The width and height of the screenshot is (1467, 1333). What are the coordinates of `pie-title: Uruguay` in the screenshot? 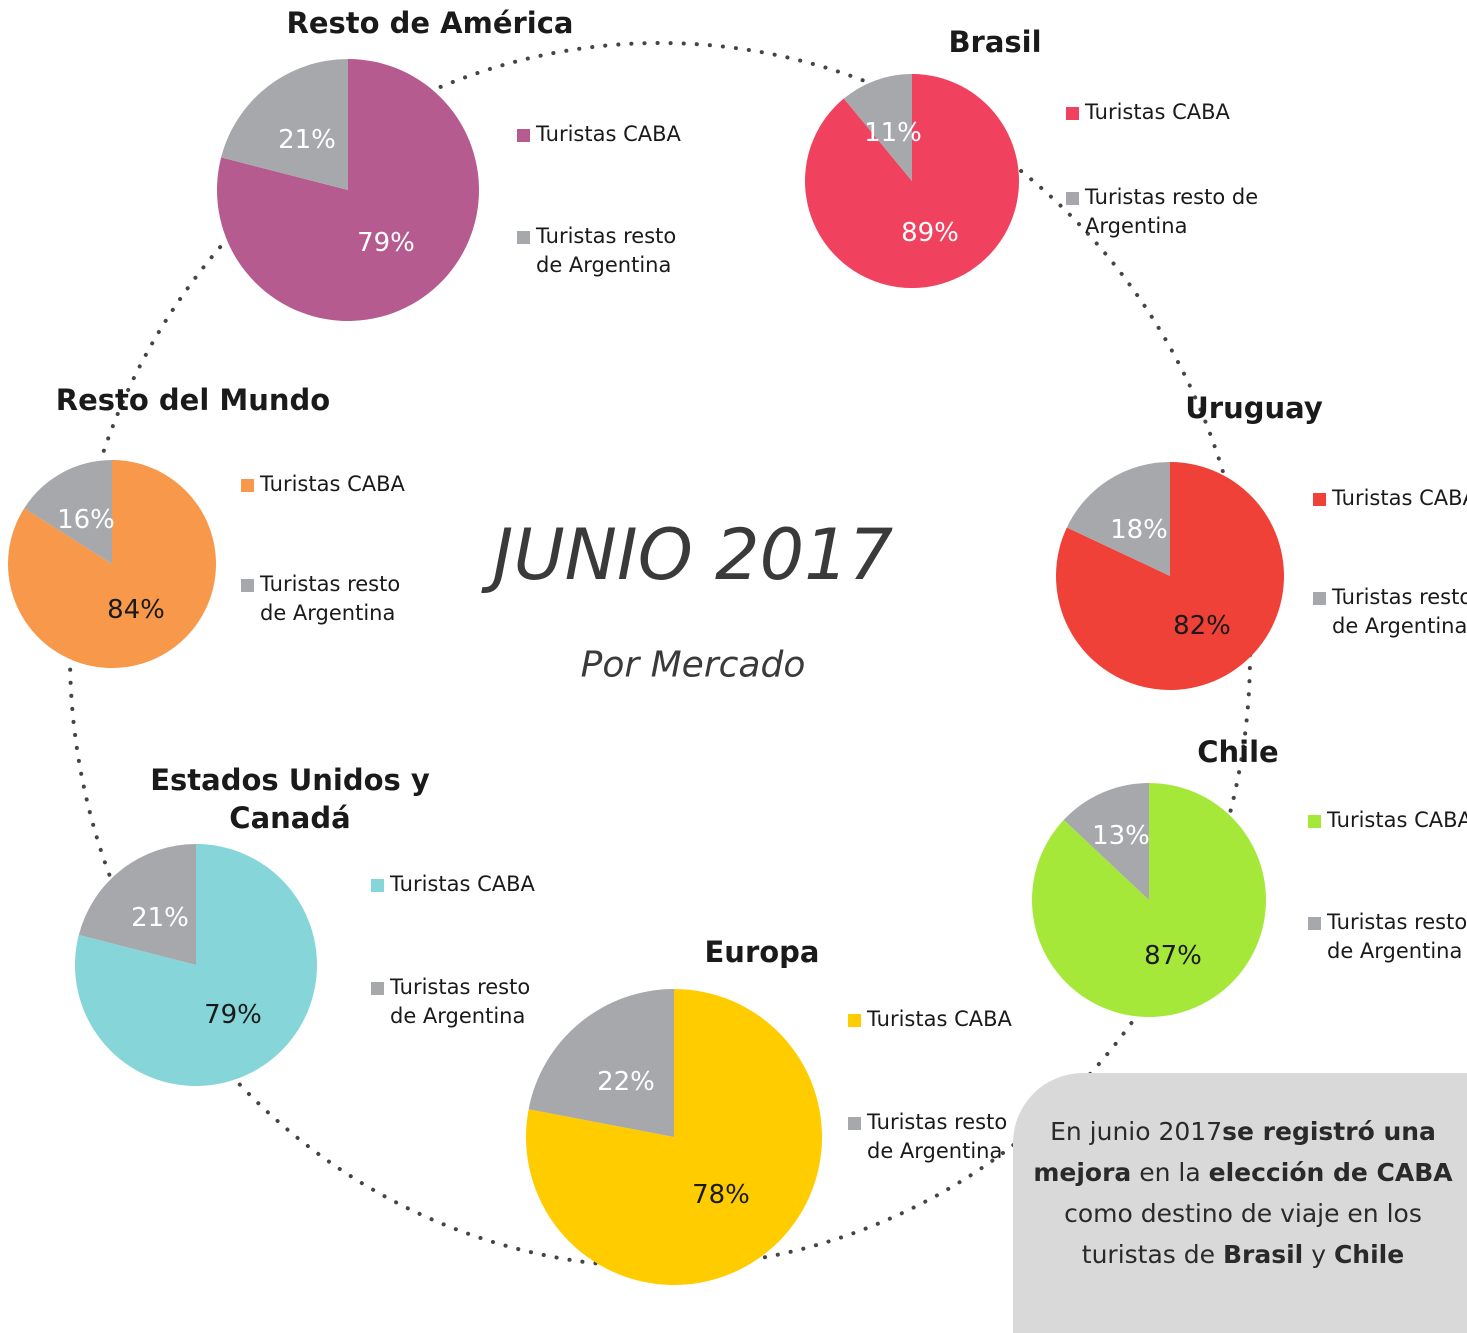 It's located at (1254, 408).